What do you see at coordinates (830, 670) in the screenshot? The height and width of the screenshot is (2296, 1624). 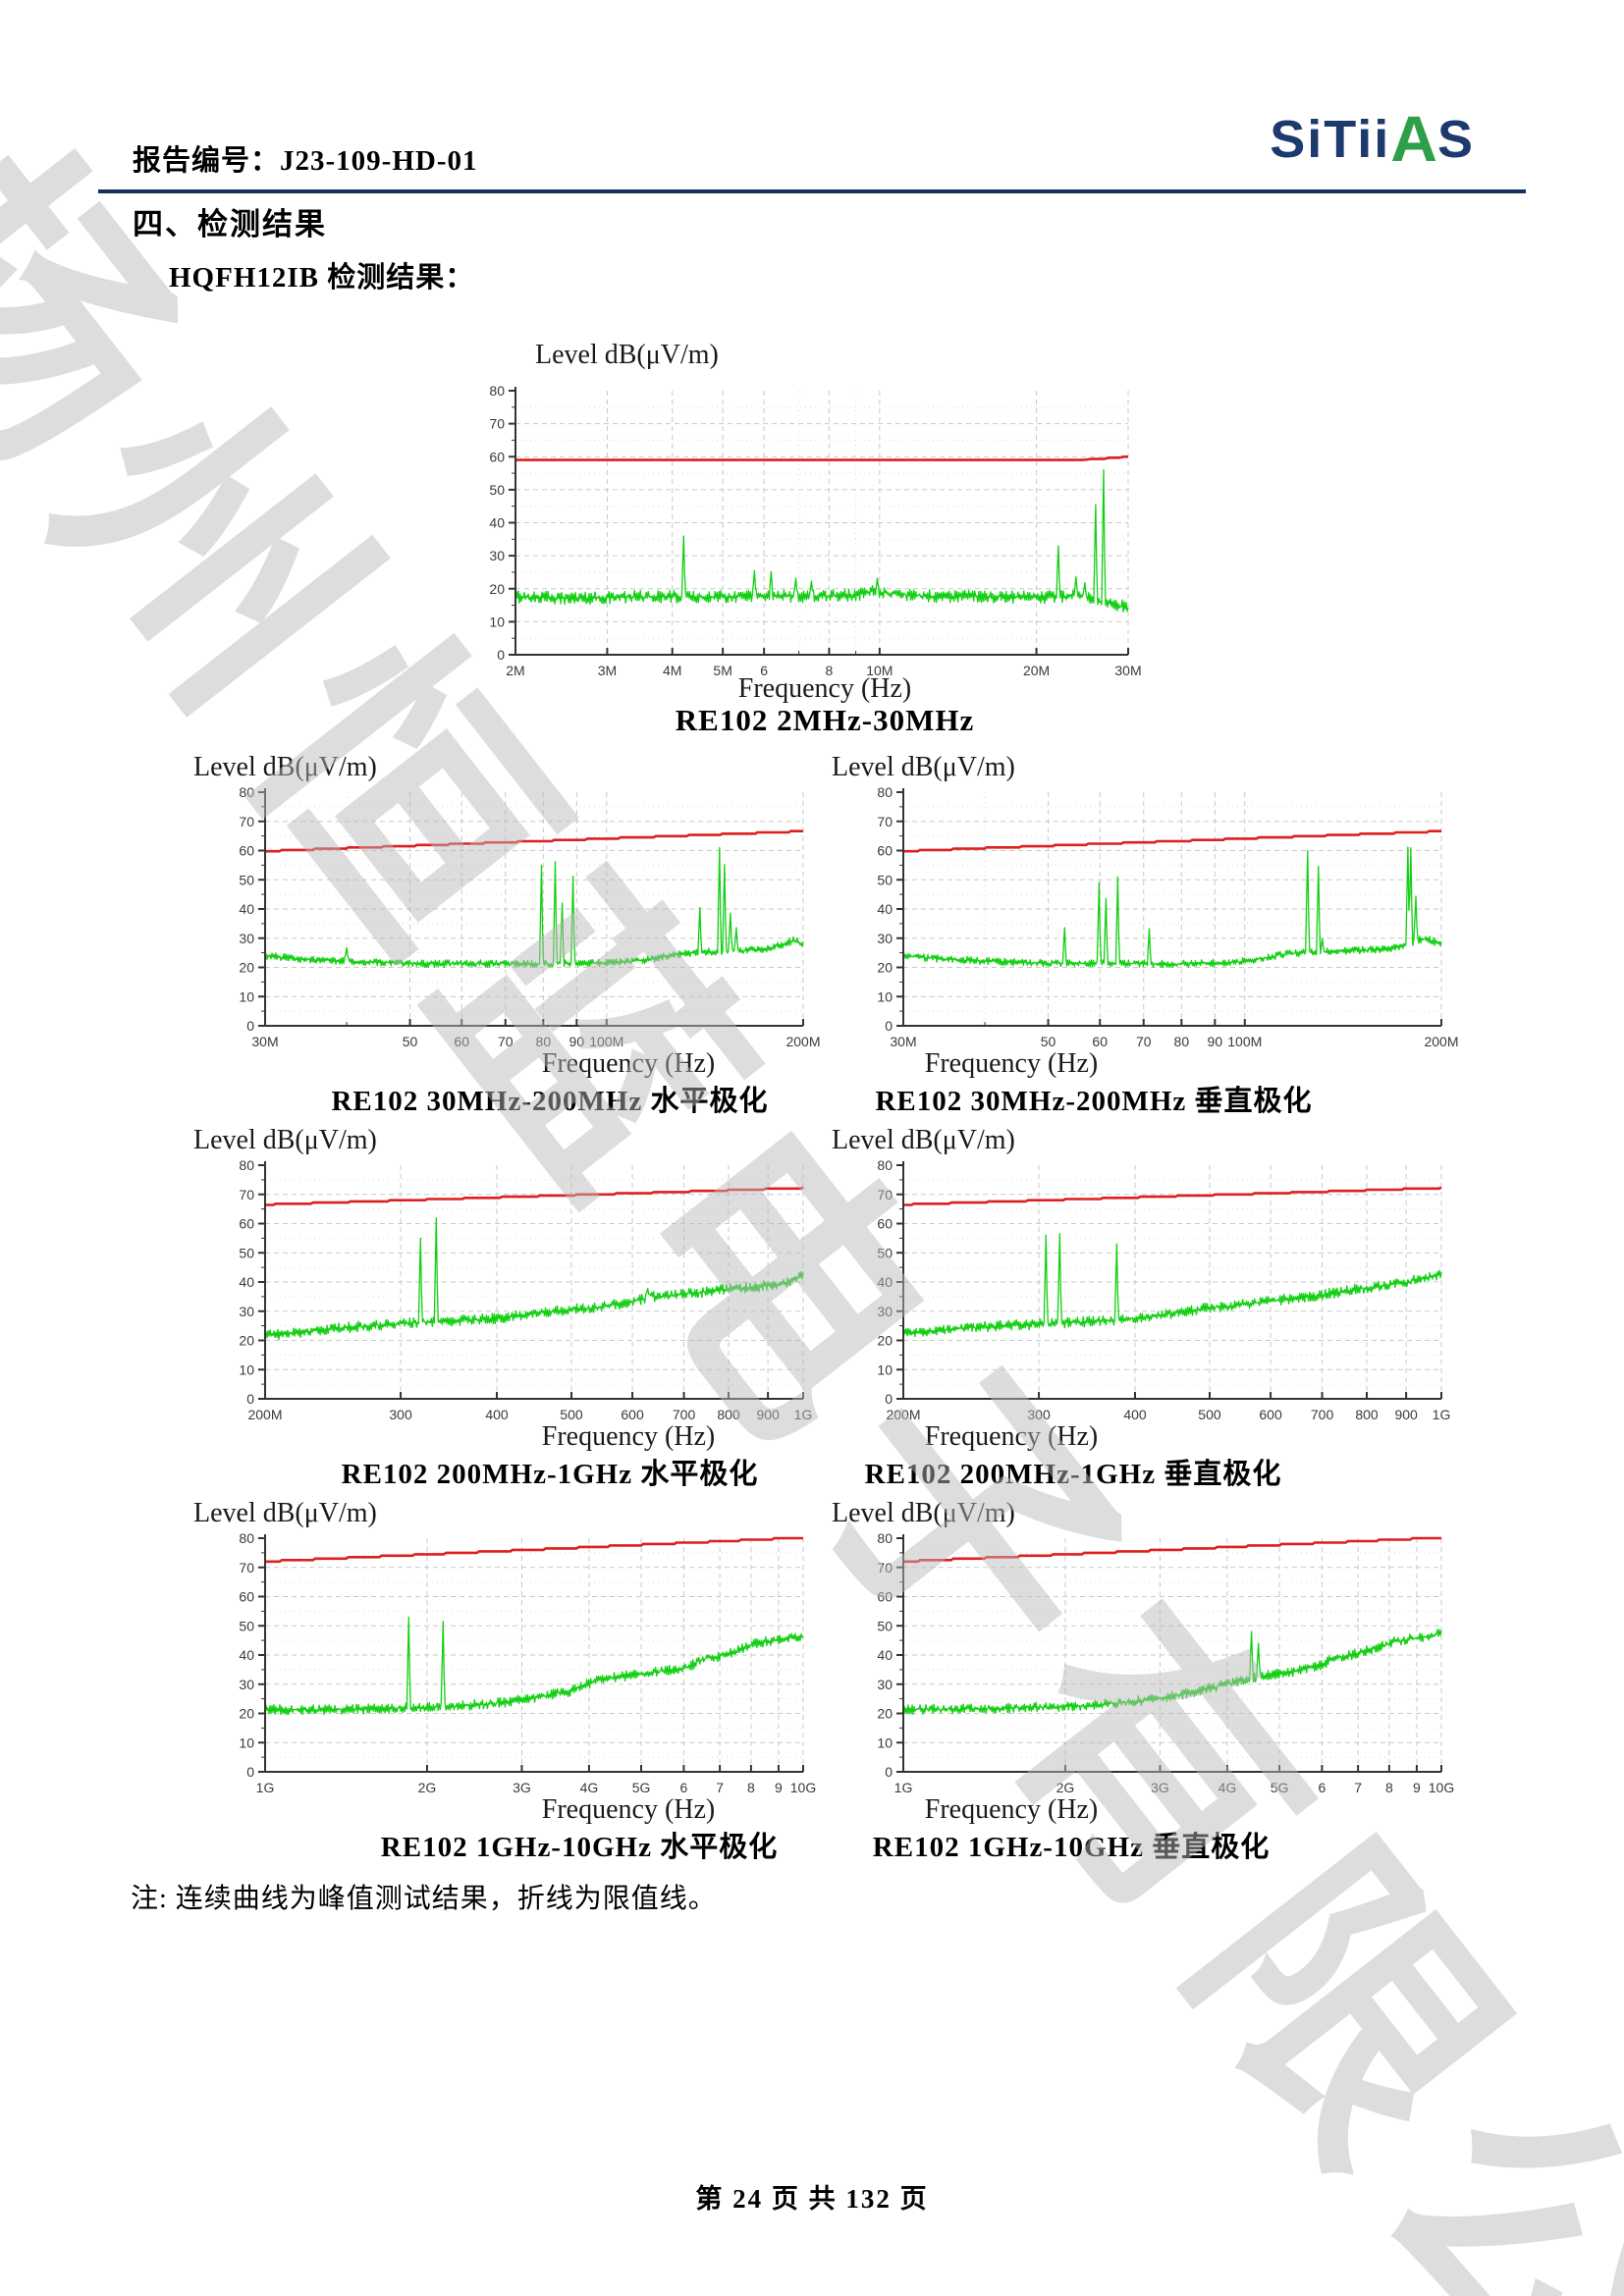 I see `svg-text: 8` at bounding box center [830, 670].